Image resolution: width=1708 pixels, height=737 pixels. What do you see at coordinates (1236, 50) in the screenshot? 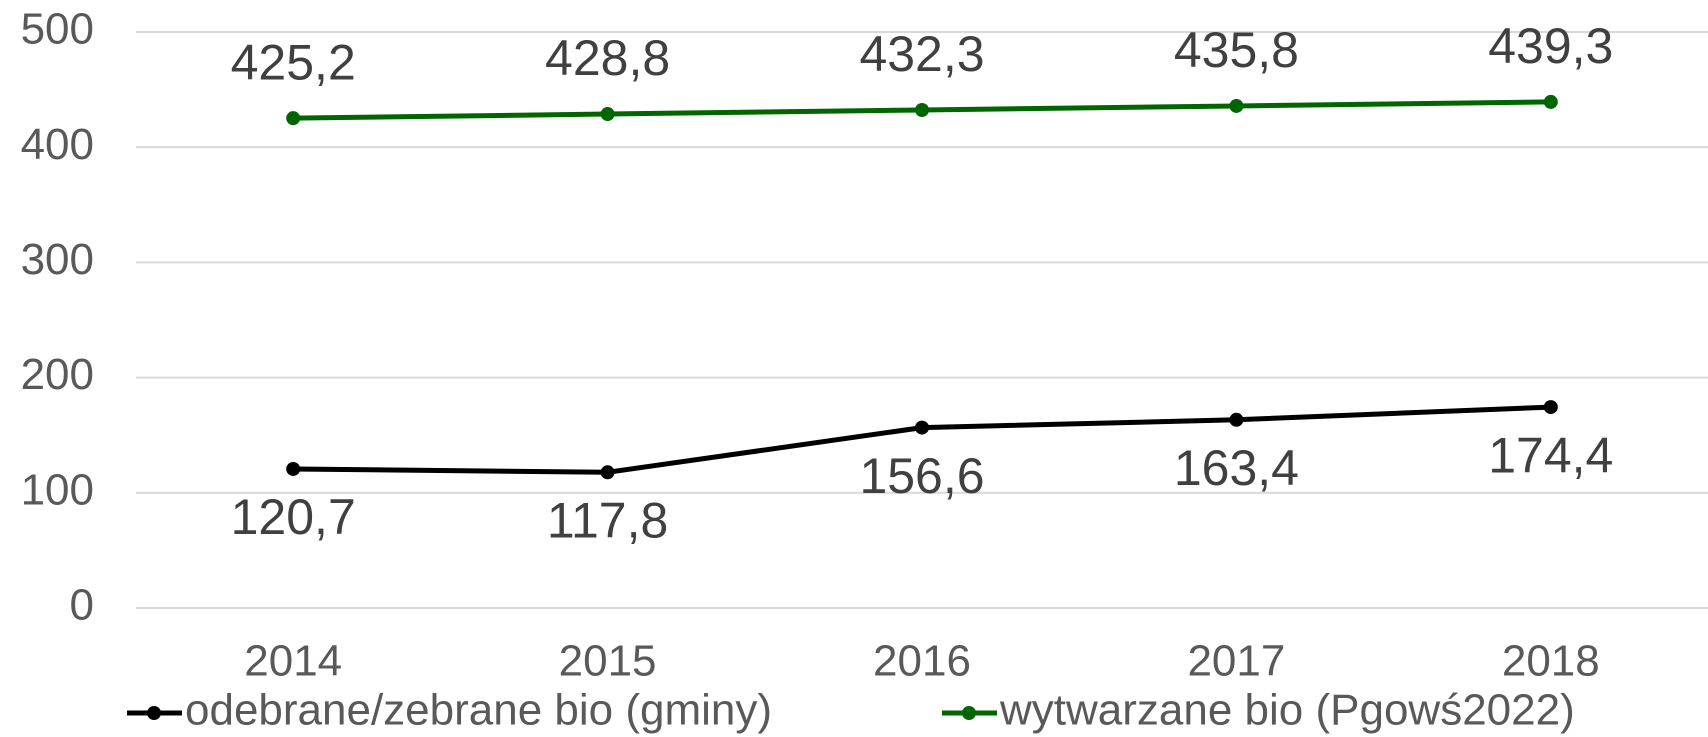
I see `data-label: 435,8` at bounding box center [1236, 50].